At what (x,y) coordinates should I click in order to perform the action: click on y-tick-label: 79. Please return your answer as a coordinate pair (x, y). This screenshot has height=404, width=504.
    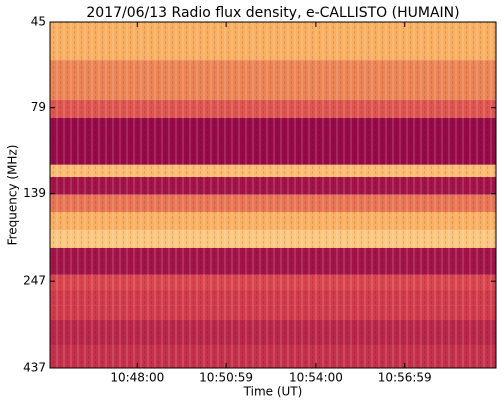
    Looking at the image, I should click on (38, 107).